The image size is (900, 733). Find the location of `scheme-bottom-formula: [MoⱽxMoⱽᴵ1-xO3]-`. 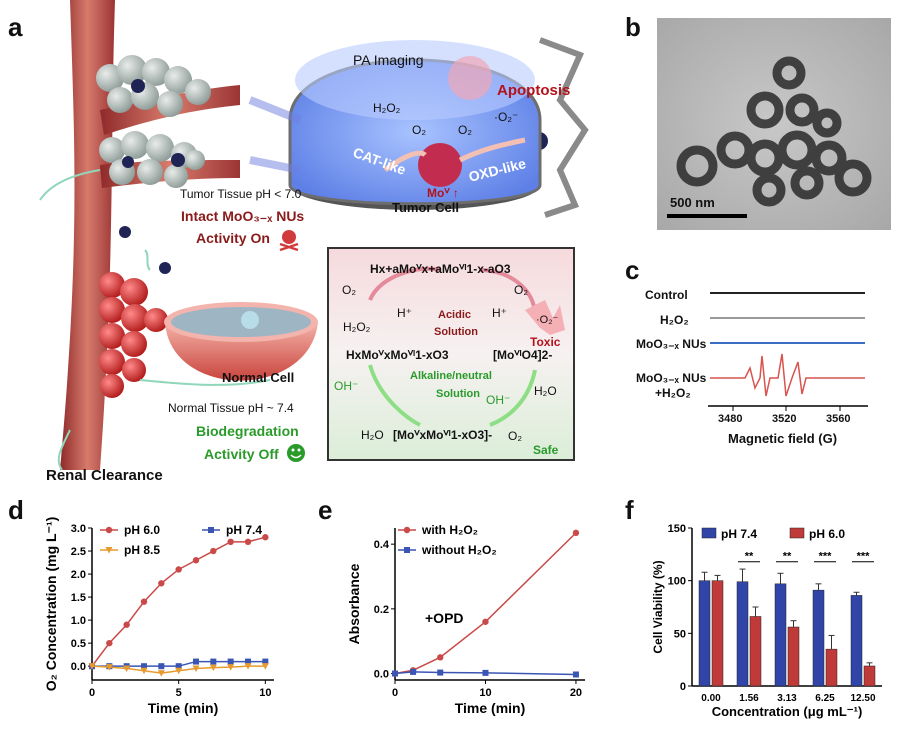

scheme-bottom-formula: [MoⱽxMoⱽᴵ1-xO3]- is located at coordinates (443, 435).